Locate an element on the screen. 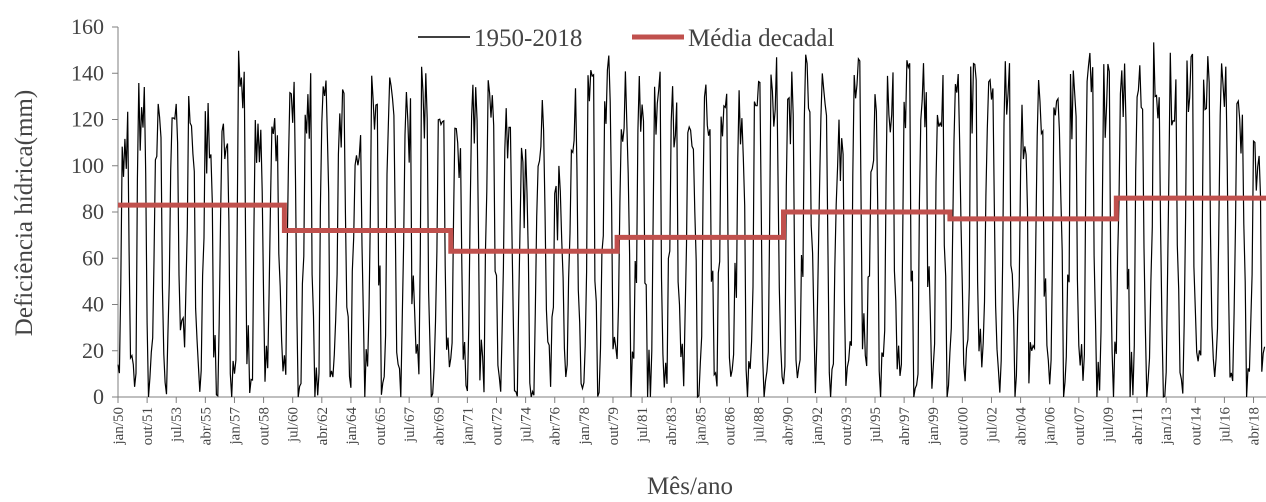  legend: 1950-2018 Média decadal is located at coordinates (626, 38).